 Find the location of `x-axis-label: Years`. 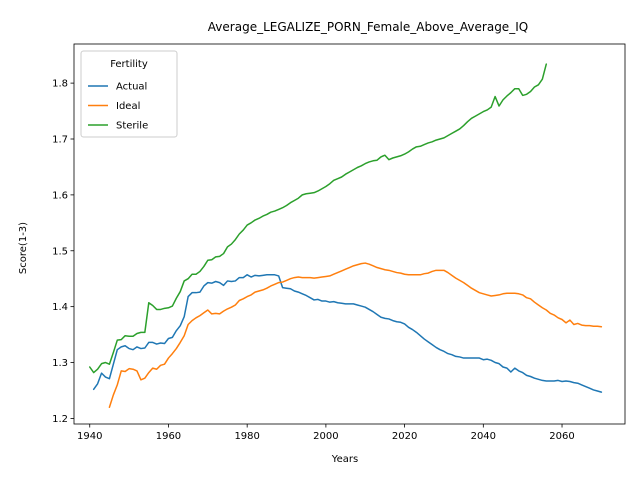

x-axis-label: Years is located at coordinates (344, 459).